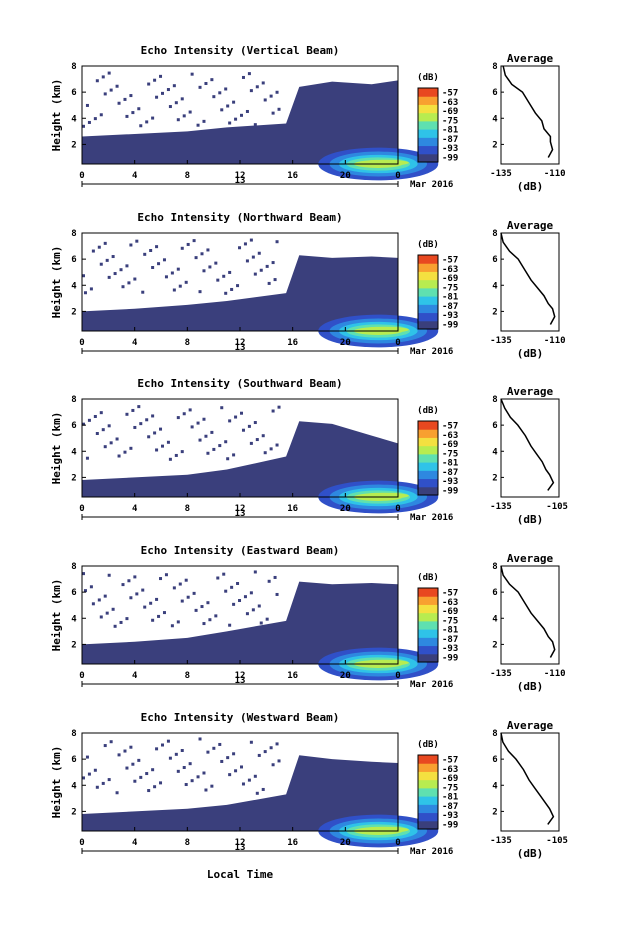 Image resolution: width=618 pixels, height=929 pixels. What do you see at coordinates (557, 507) in the screenshot?
I see `average-x-tick-label: -105` at bounding box center [557, 507].